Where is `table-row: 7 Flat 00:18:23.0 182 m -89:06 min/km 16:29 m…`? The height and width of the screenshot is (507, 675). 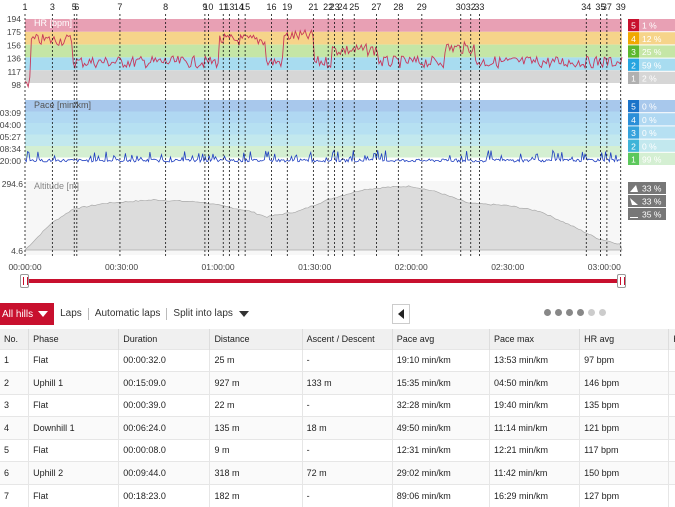
table-row: 7 Flat 00:18:23.0 182 m -89:06 min/km 16:29 m… is located at coordinates (337, 495).